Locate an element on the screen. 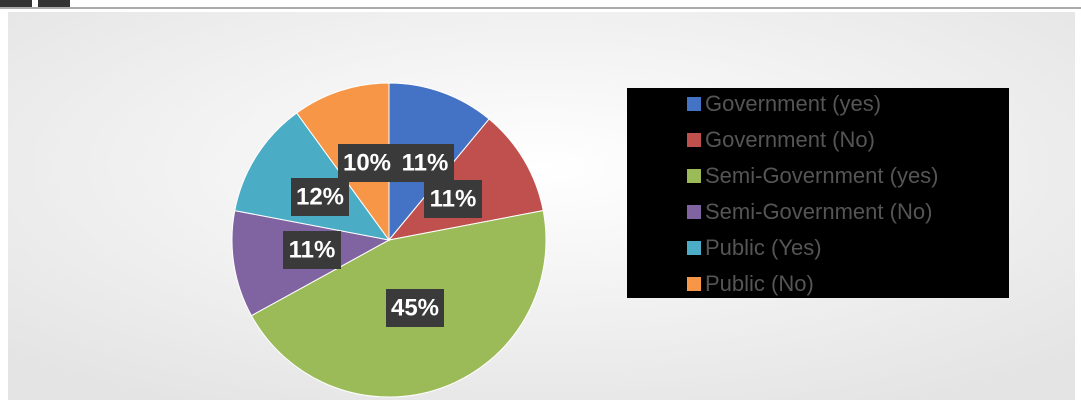 This screenshot has height=404, width=1081. legend-label: Government (yes) is located at coordinates (793, 103).